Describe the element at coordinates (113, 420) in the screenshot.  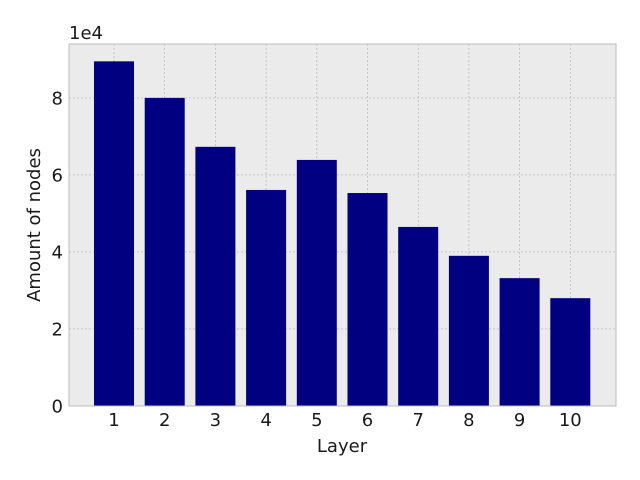
I see `x-tick-label: 1` at that location.